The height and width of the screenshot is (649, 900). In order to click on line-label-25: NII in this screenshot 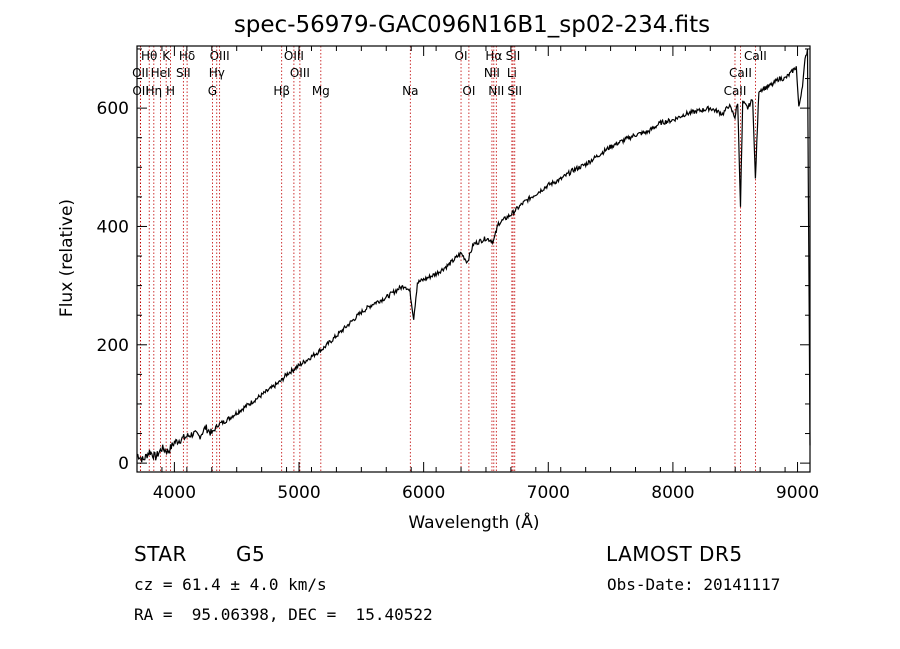, I will do `click(496, 91)`.